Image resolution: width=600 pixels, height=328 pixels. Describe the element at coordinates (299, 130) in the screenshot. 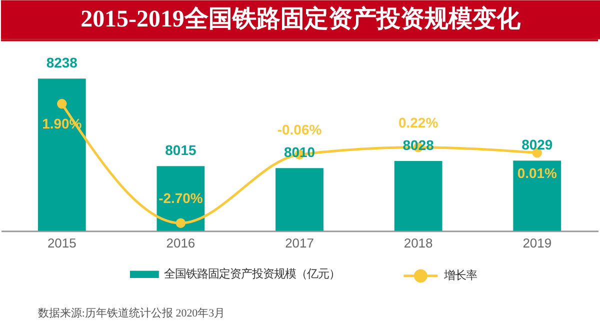

I see `data-label: -0.06%` at that location.